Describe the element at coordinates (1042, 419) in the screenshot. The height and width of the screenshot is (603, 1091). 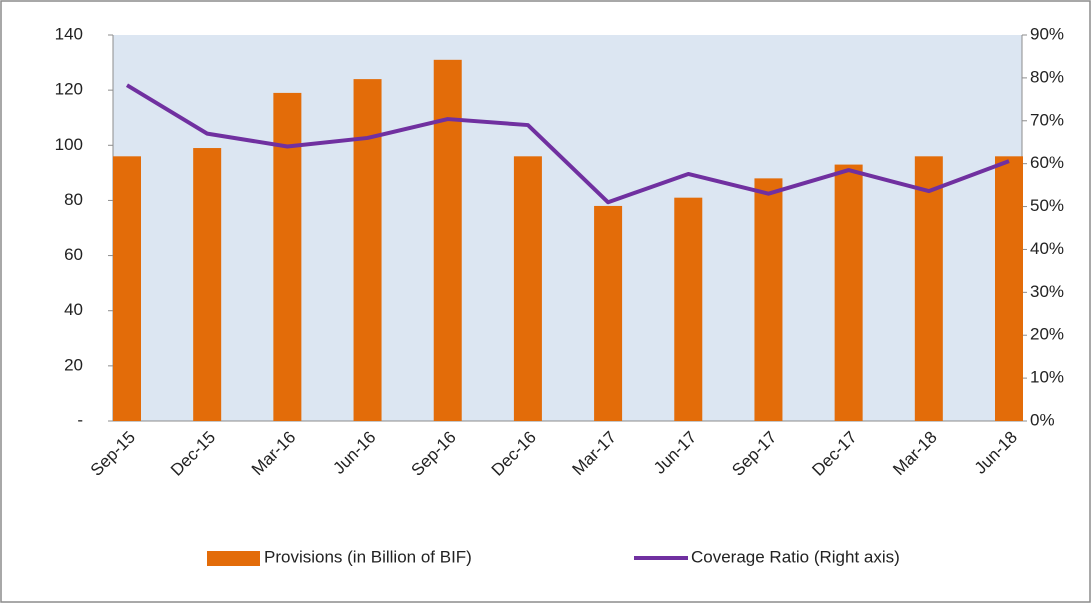
I see `y2-tick-label: 0%` at that location.